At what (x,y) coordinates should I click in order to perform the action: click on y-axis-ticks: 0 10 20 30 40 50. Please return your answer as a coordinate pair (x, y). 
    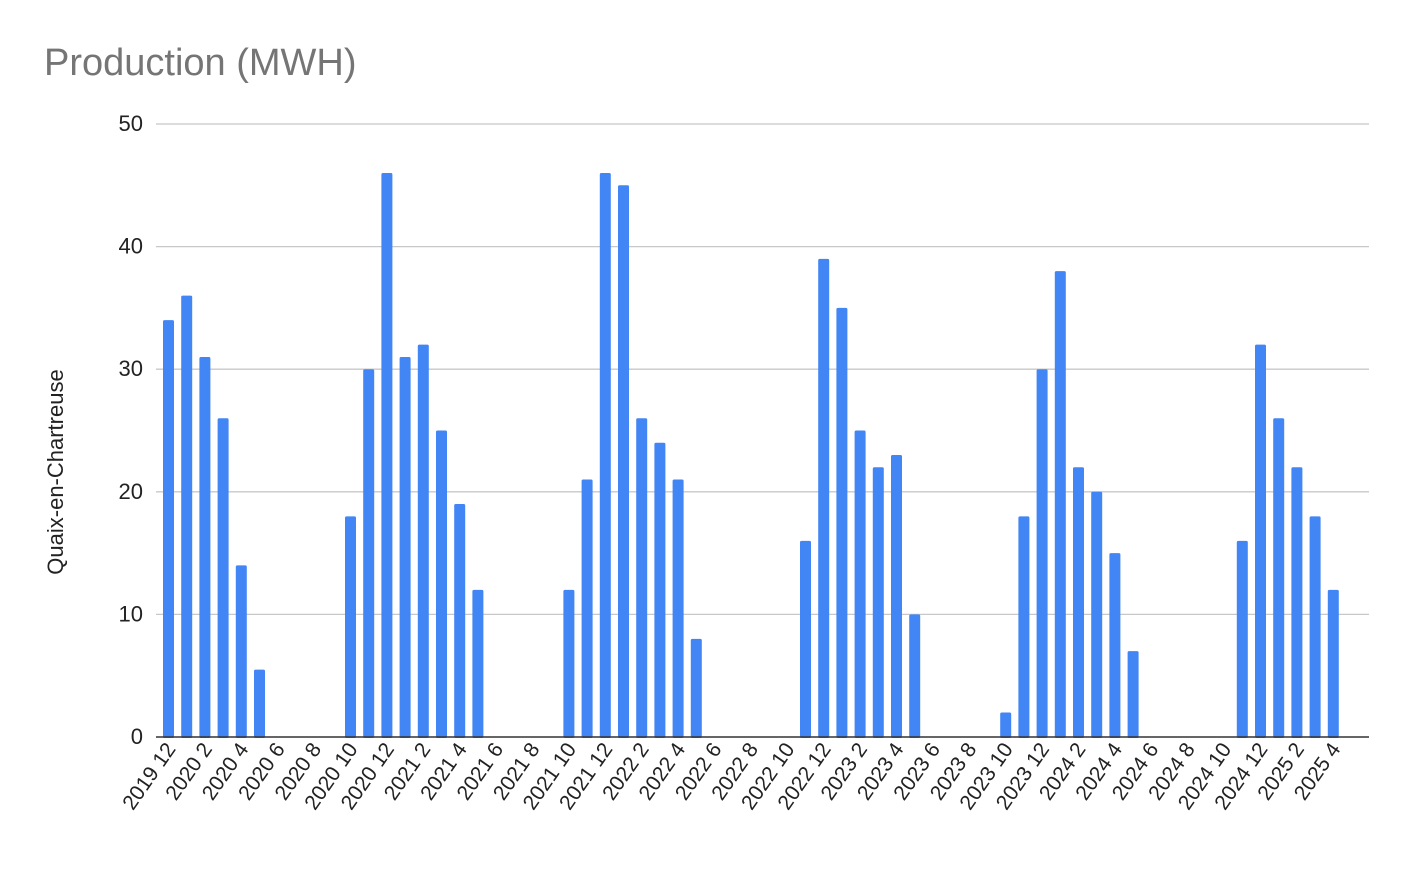
    Looking at the image, I should click on (131, 430).